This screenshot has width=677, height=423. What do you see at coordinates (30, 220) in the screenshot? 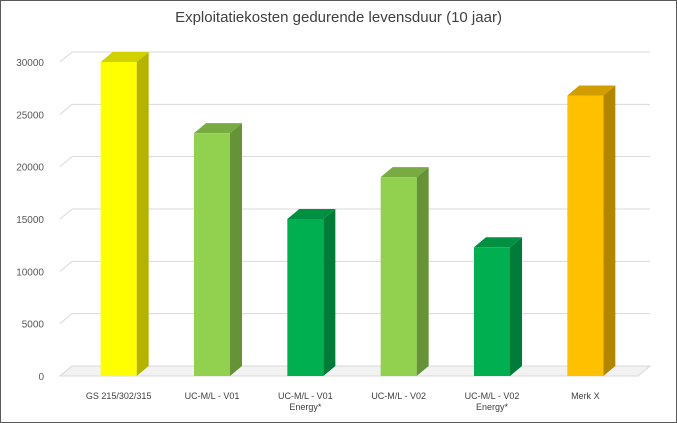
I see `y-tick-label: 15000` at bounding box center [30, 220].